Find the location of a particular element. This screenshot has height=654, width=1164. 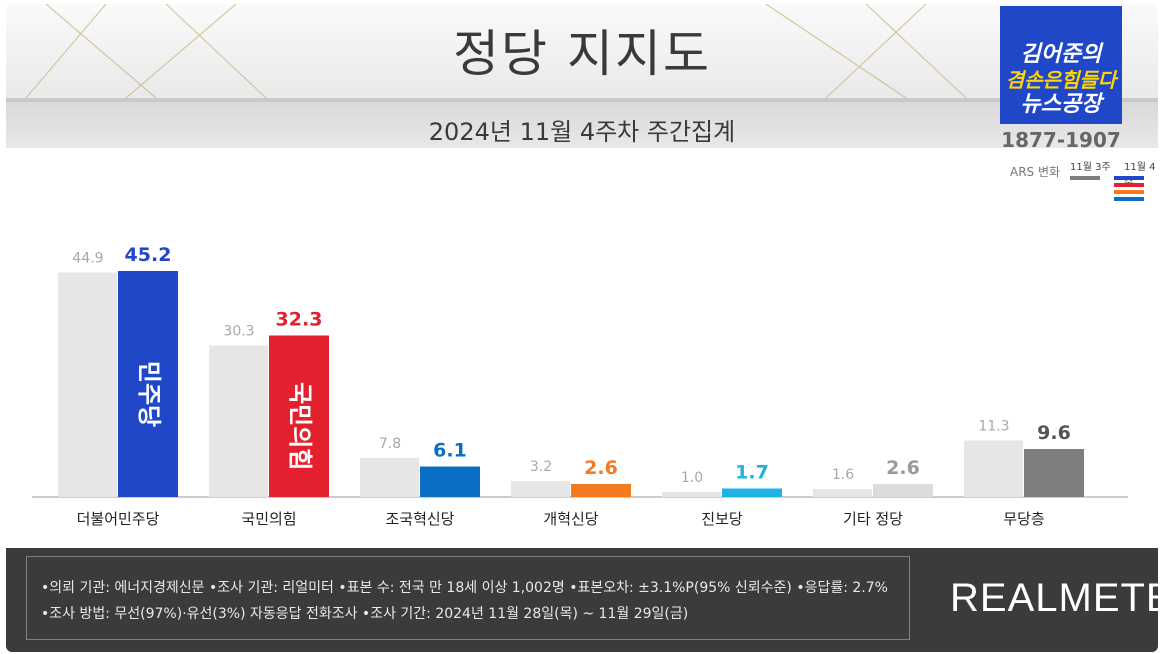

chart-title: 정당 지지도 is located at coordinates (582, 54).